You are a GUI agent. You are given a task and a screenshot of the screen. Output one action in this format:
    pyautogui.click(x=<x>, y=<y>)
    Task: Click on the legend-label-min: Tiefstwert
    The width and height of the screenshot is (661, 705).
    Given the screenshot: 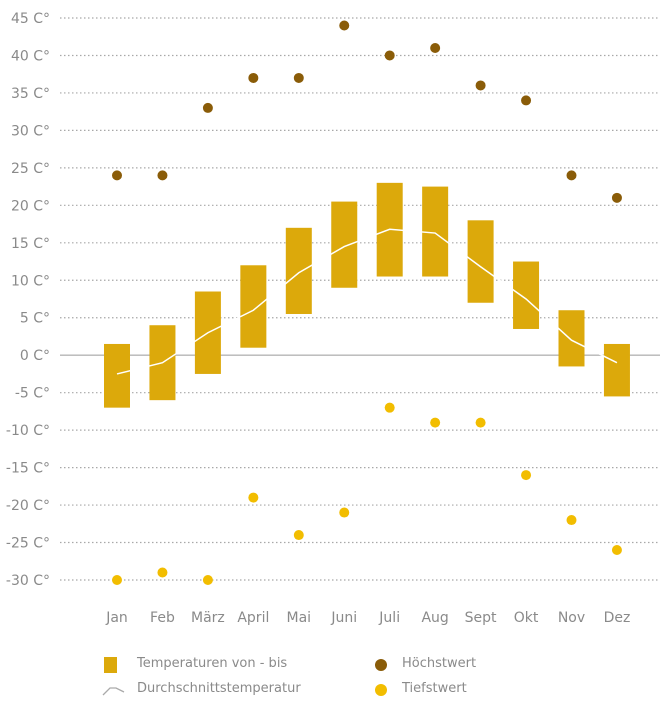 What is the action you would take?
    pyautogui.click(x=434, y=688)
    